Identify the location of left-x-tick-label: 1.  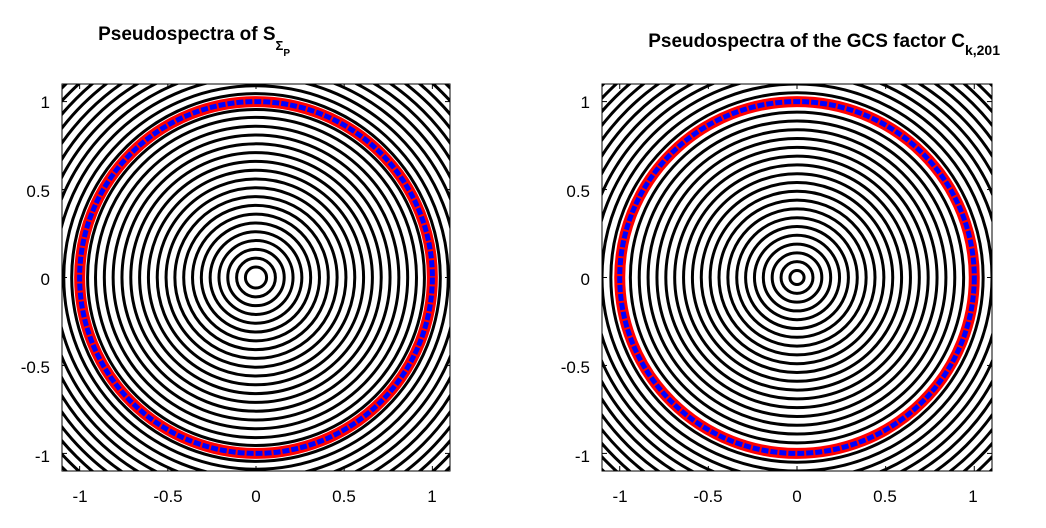
(431, 496).